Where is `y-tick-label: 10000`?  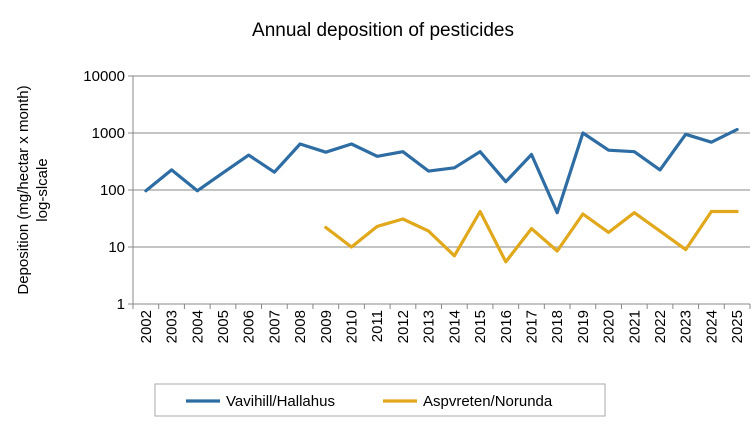 y-tick-label: 10000 is located at coordinates (104, 76).